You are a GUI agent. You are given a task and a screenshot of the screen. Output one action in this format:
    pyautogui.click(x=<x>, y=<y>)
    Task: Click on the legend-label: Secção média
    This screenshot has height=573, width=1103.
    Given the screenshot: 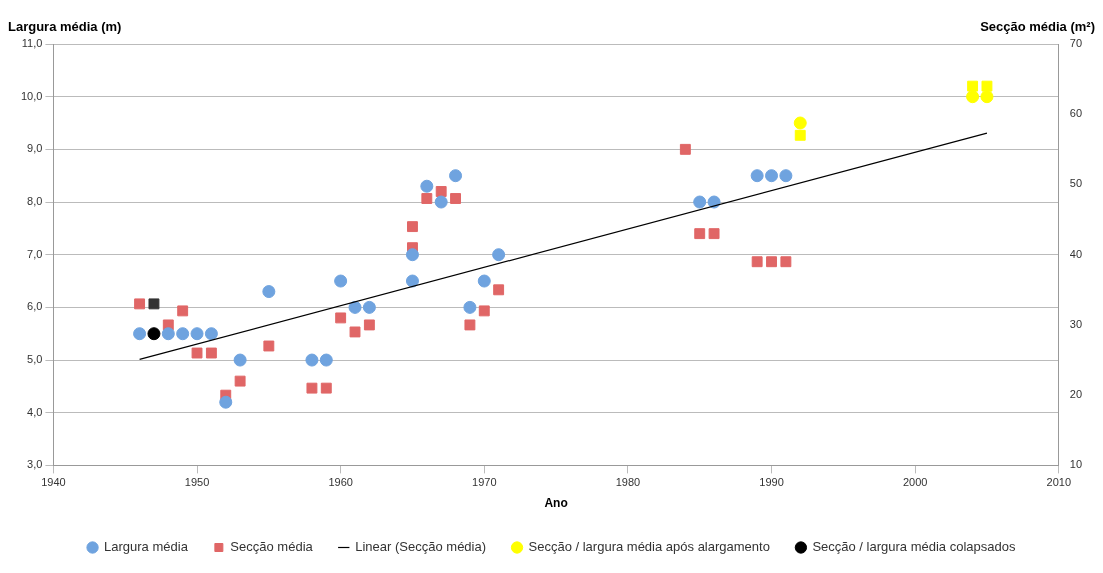 What is the action you would take?
    pyautogui.click(x=272, y=547)
    